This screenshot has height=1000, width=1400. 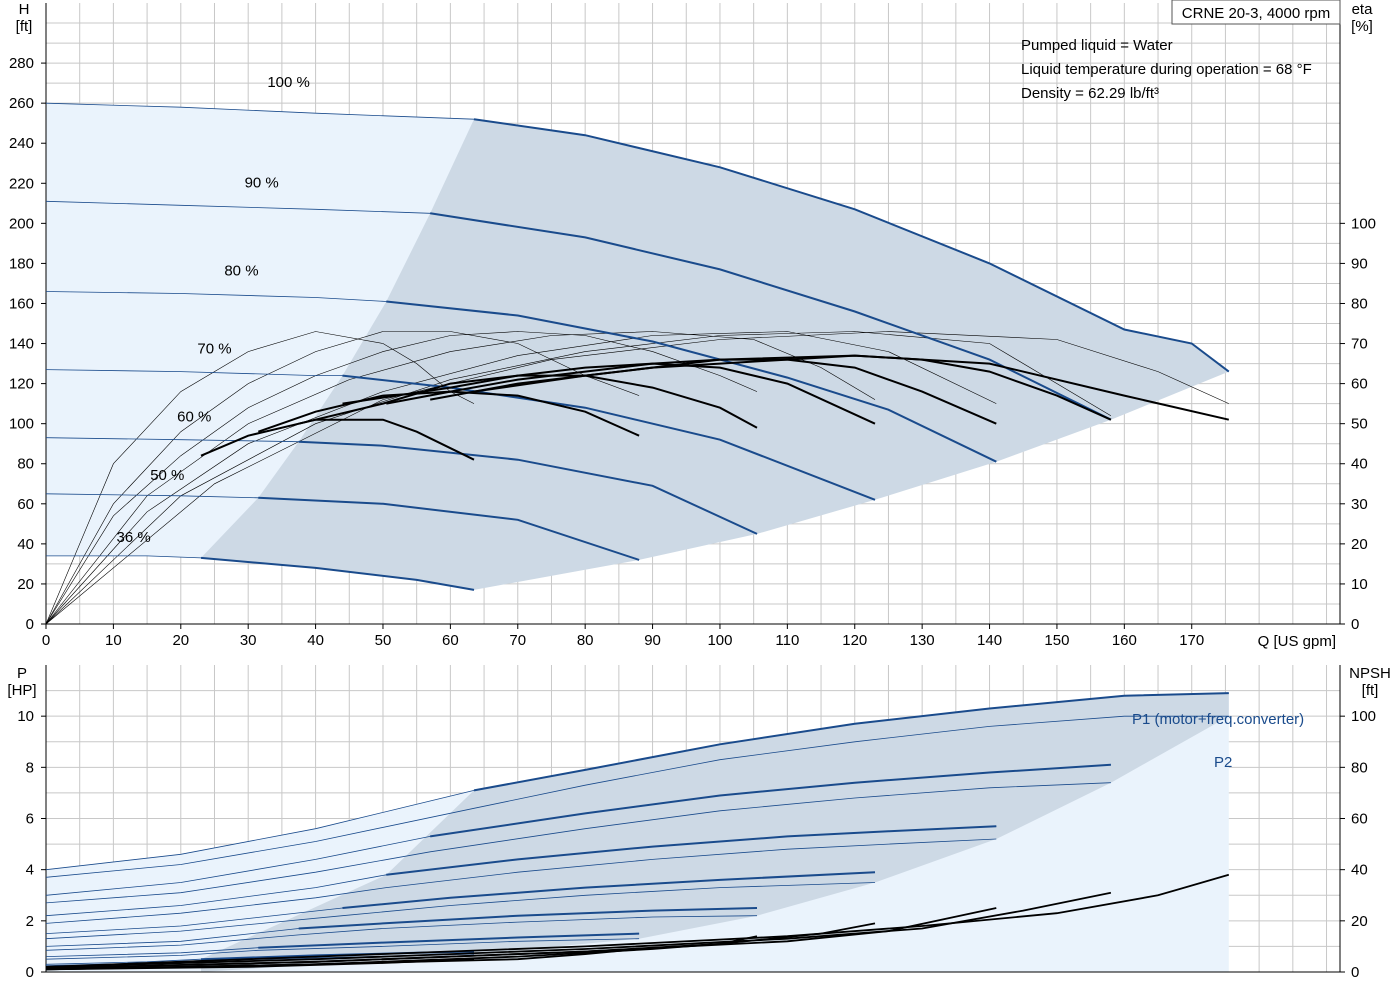 I want to click on y-tick-label: 220, so click(x=21, y=183).